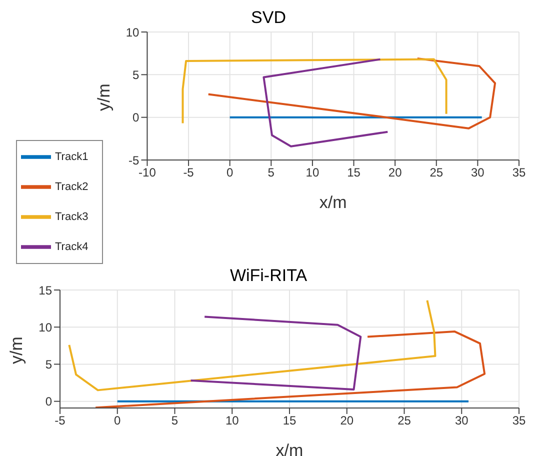 This screenshot has width=537, height=456. What do you see at coordinates (71, 216) in the screenshot?
I see `legend-label: Track3` at bounding box center [71, 216].